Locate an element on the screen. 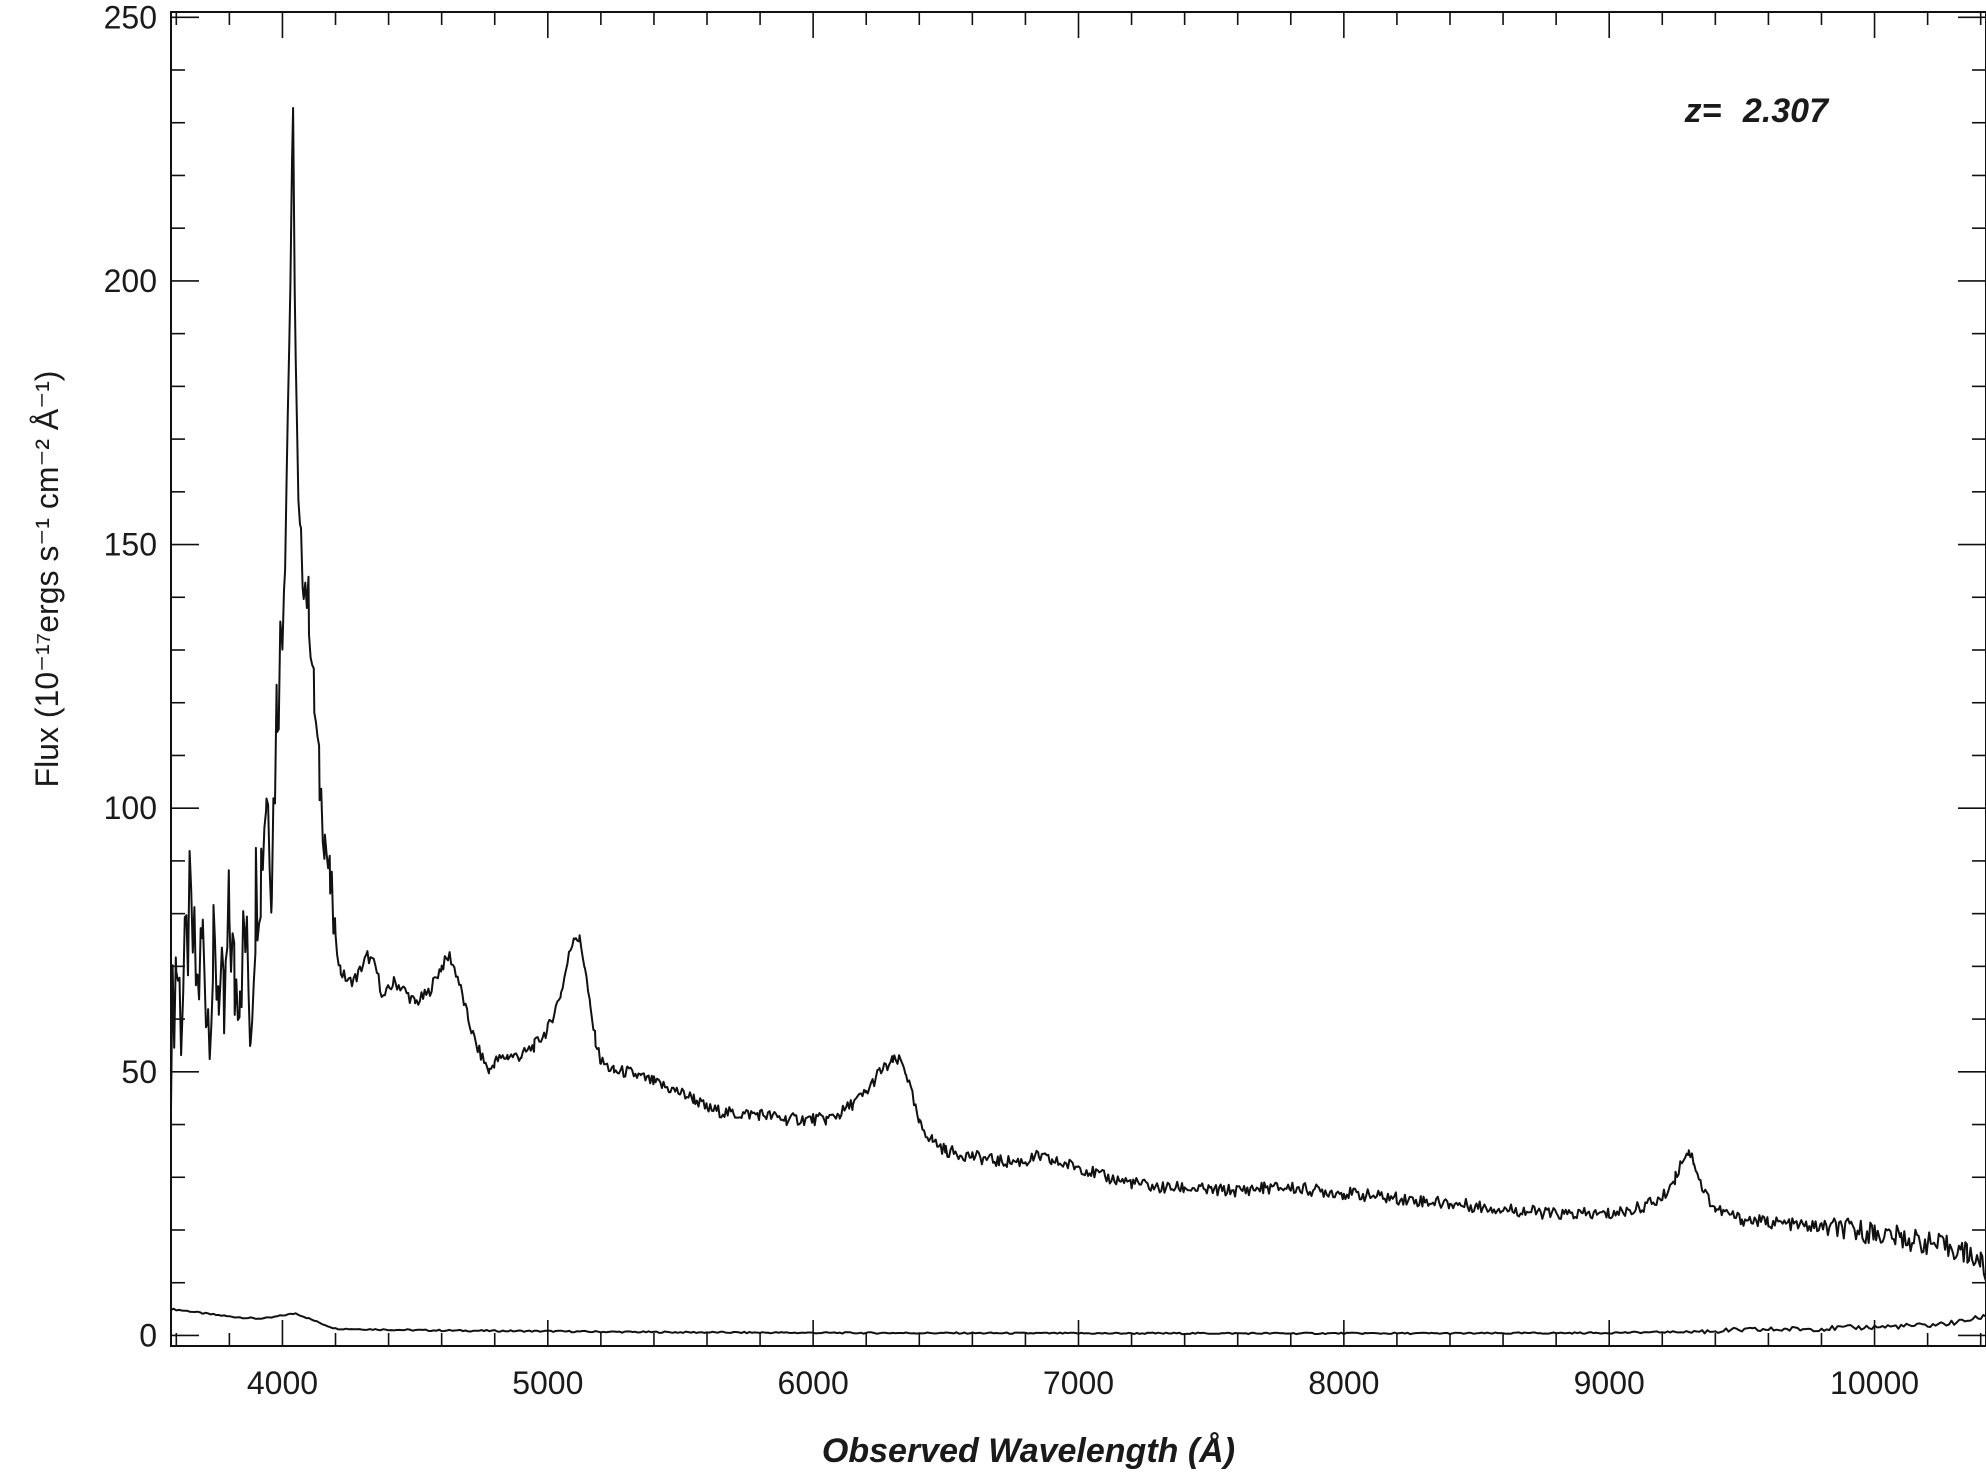  y-tick-label: 250 is located at coordinates (130, 17).